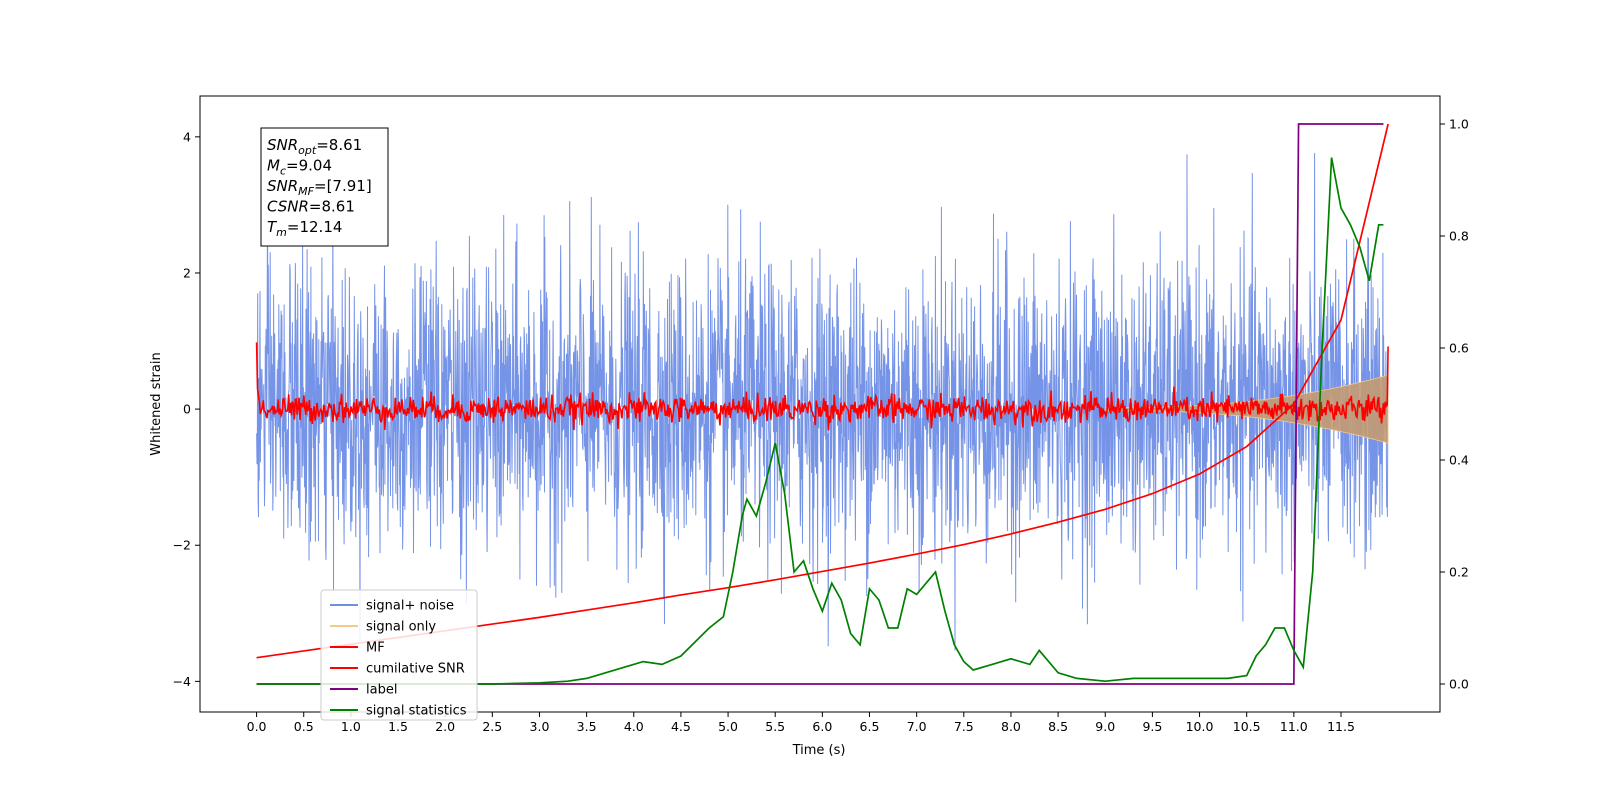 The height and width of the screenshot is (800, 1600). What do you see at coordinates (728, 726) in the screenshot?
I see `x-tick-label: 5.0` at bounding box center [728, 726].